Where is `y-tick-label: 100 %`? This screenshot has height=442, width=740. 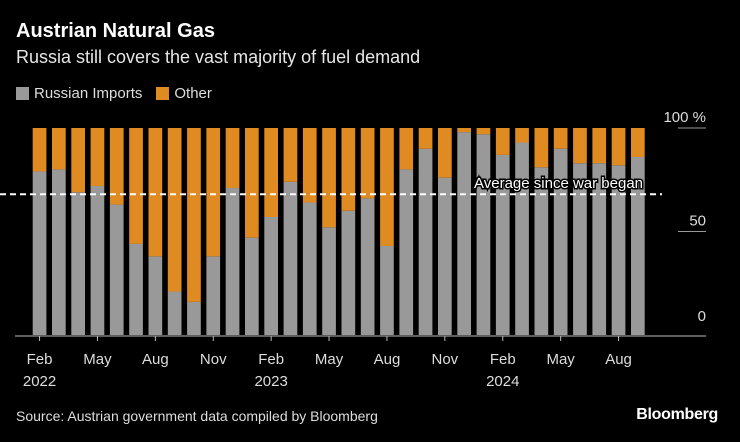 y-tick-label: 100 % is located at coordinates (684, 117).